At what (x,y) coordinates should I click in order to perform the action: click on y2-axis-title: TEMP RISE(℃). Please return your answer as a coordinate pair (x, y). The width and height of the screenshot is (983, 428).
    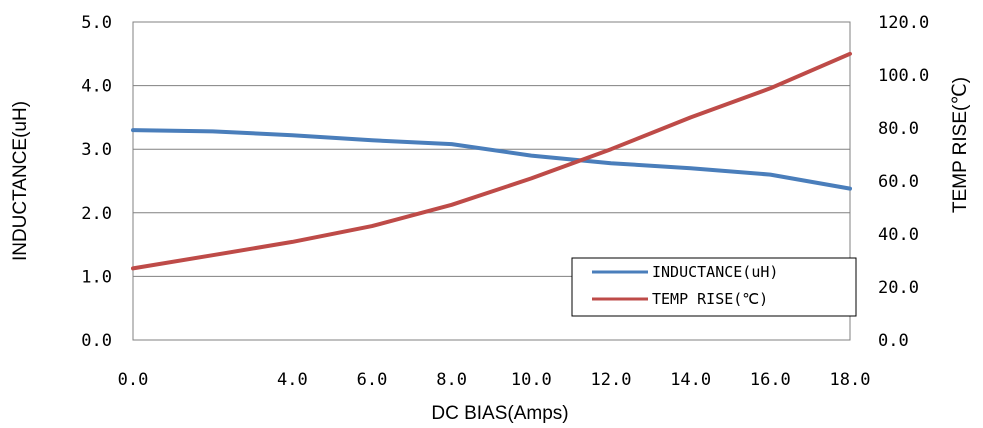
    Looking at the image, I should click on (960, 145).